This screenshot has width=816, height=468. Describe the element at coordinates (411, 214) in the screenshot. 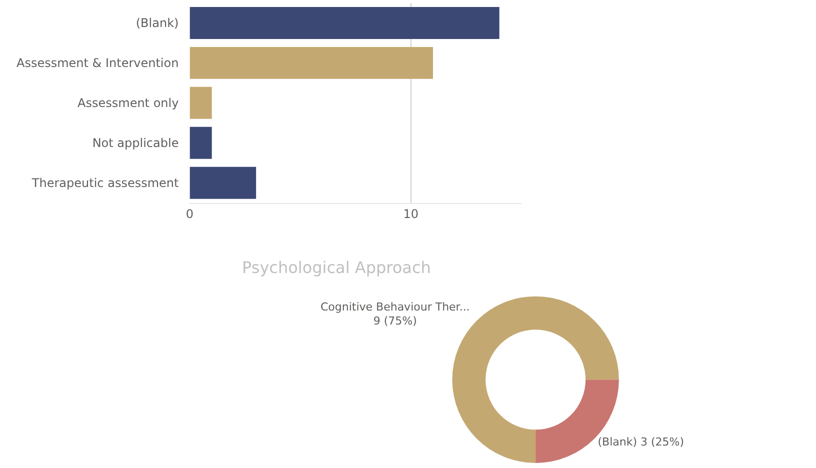

I see `x-tick-label: 10` at that location.